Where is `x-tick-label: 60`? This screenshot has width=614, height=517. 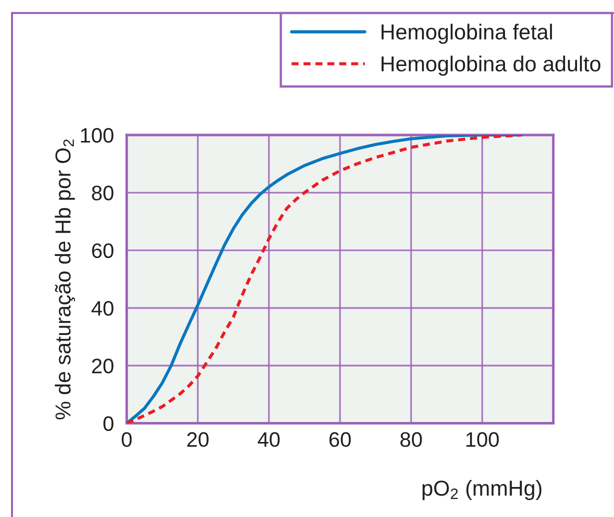
x-tick-label: 60 is located at coordinates (340, 439).